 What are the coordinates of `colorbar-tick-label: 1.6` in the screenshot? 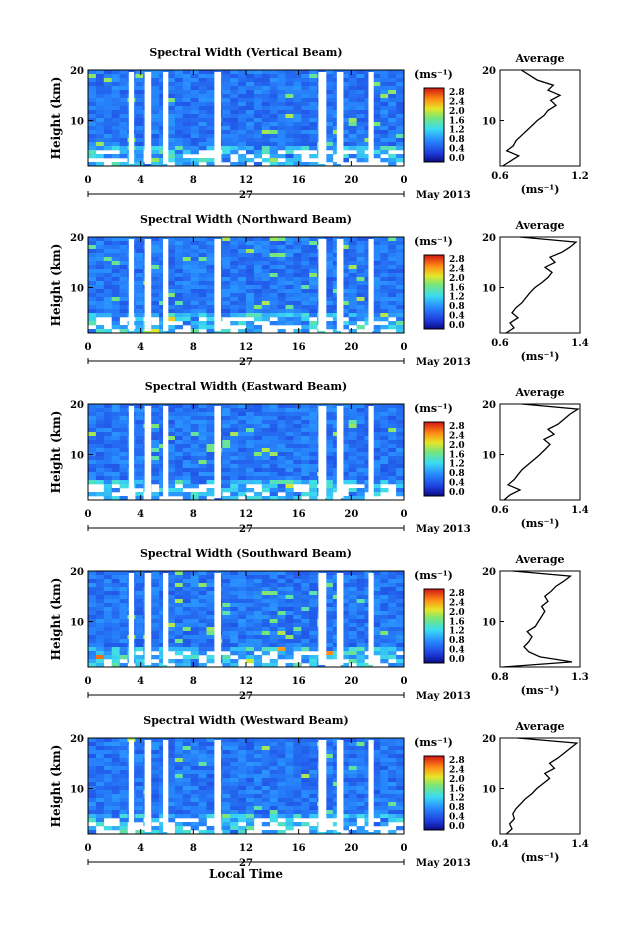 It's located at (457, 455).